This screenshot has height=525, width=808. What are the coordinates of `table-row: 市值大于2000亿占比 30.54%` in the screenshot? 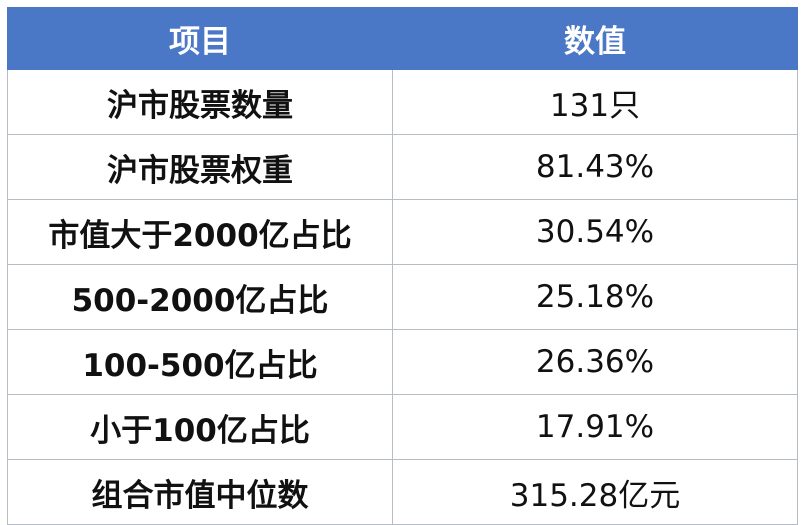 It's located at (402, 232).